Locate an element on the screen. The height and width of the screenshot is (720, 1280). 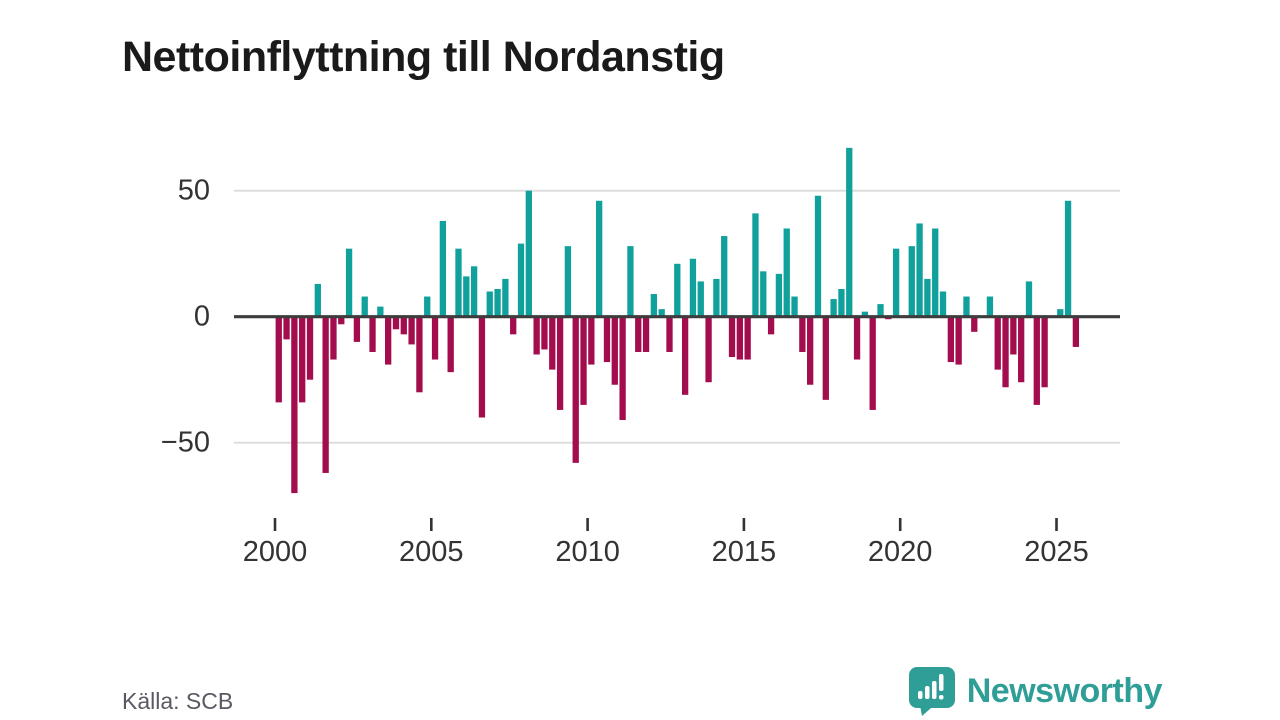
newsworthy-logo-text: Newsworthy is located at coordinates (1064, 690).